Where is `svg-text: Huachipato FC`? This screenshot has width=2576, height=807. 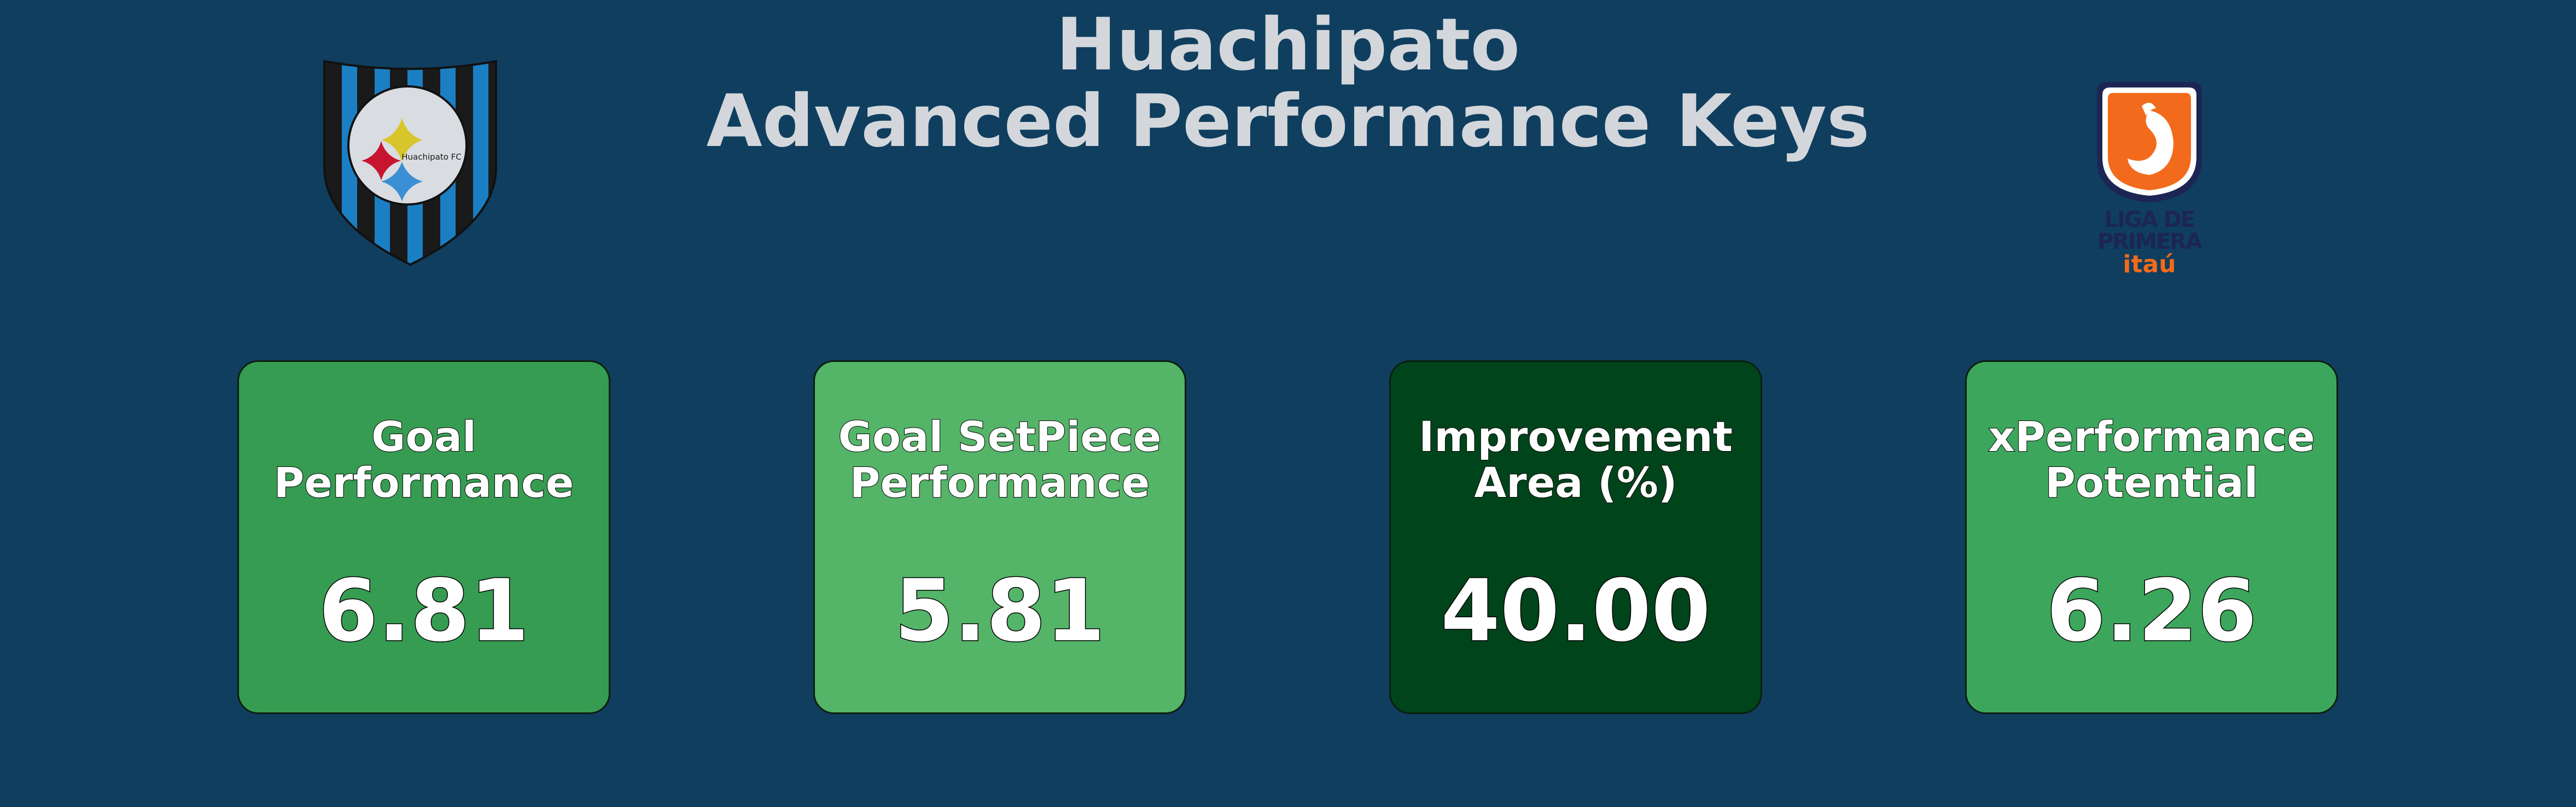 svg-text: Huachipato FC is located at coordinates (431, 157).